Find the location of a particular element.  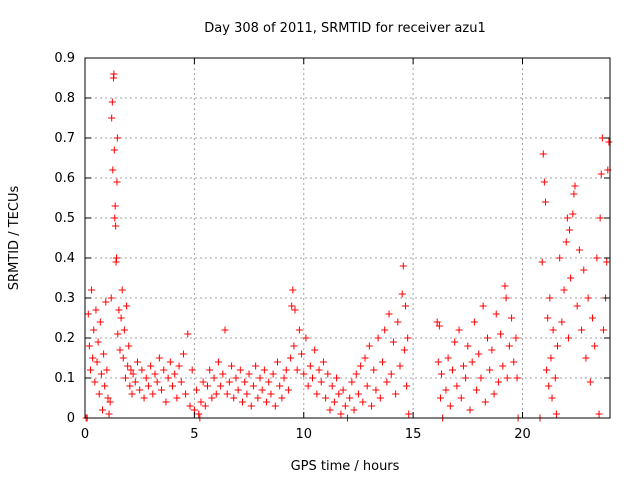

y-axis-label: SRMTID / TECUs is located at coordinates (14, 238).